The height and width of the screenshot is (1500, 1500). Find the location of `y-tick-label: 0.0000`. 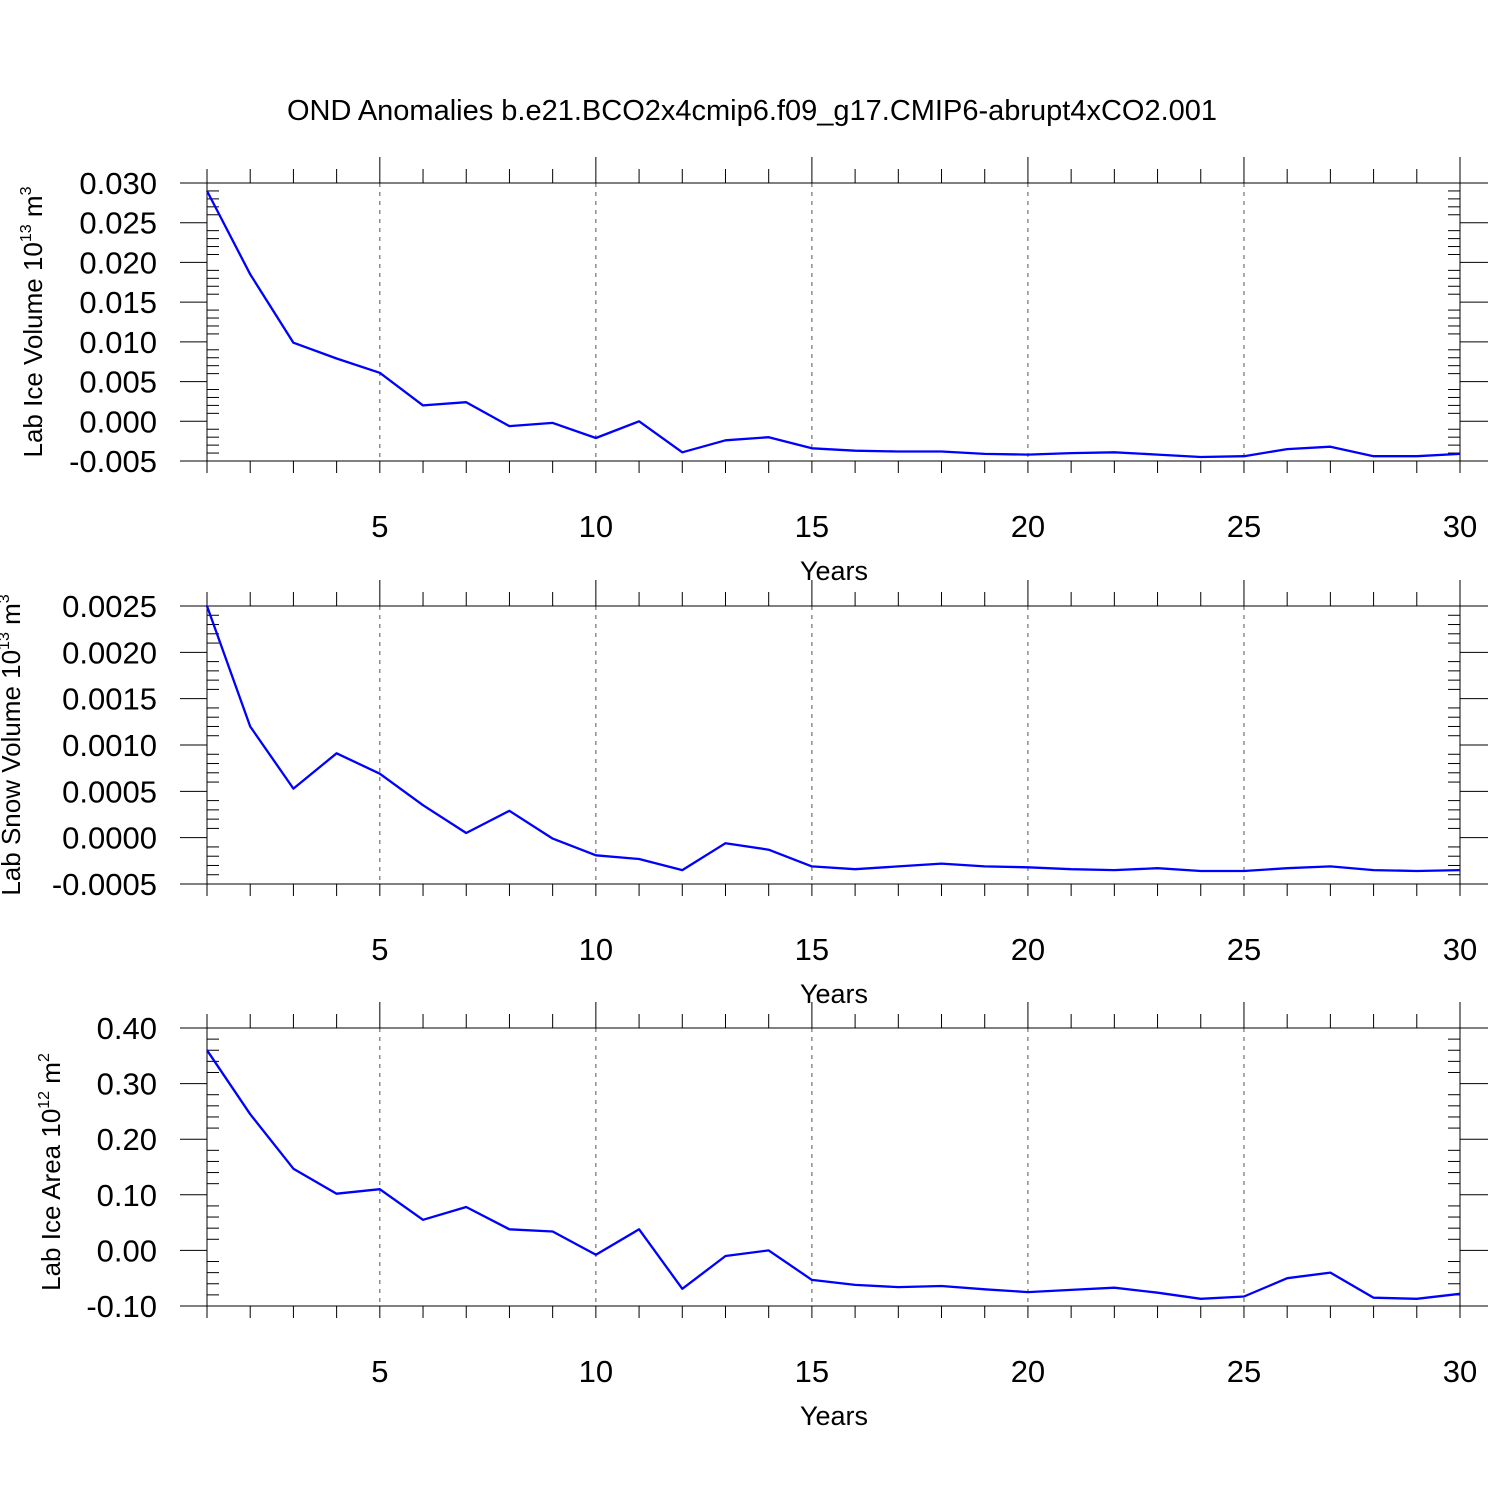

y-tick-label: 0.0000 is located at coordinates (109, 838).